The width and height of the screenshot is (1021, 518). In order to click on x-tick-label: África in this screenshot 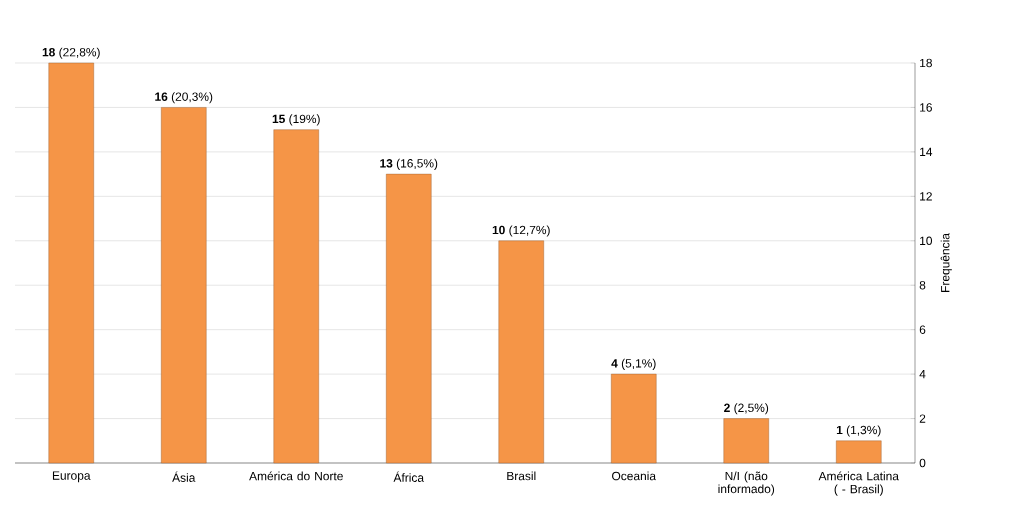, I will do `click(409, 476)`.